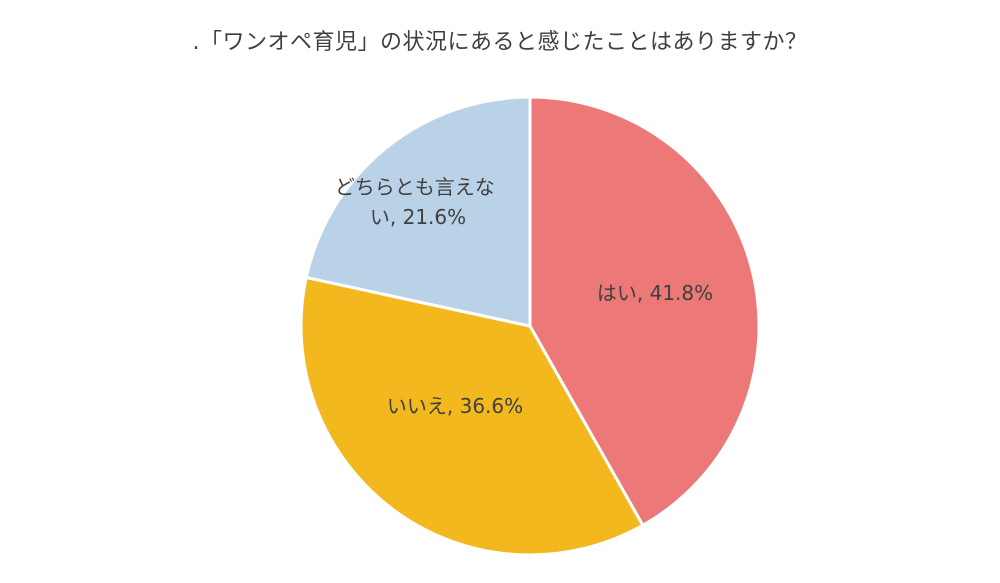 This screenshot has height=583, width=1000. I want to click on slice-label-neither-line-2: い, 21.6%, so click(418, 217).